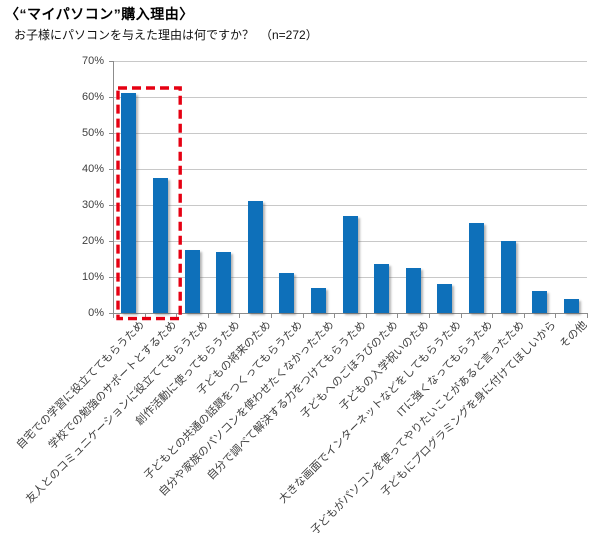  What do you see at coordinates (92, 169) in the screenshot?
I see `y-axis-tick-label: 40%` at bounding box center [92, 169].